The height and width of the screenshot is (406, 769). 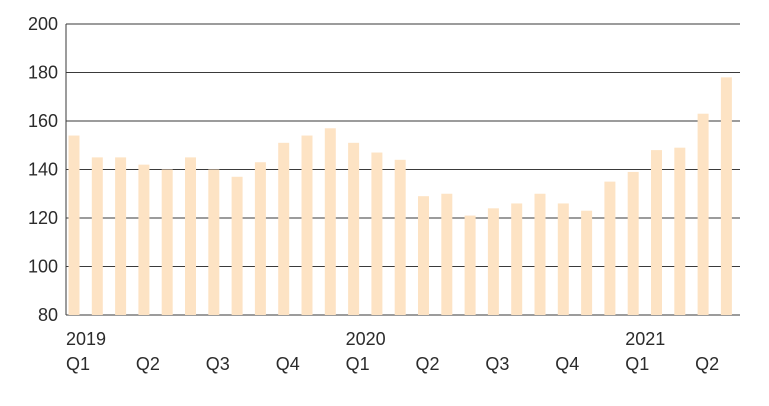 What do you see at coordinates (86, 339) in the screenshot?
I see `x-year-label: 2019` at bounding box center [86, 339].